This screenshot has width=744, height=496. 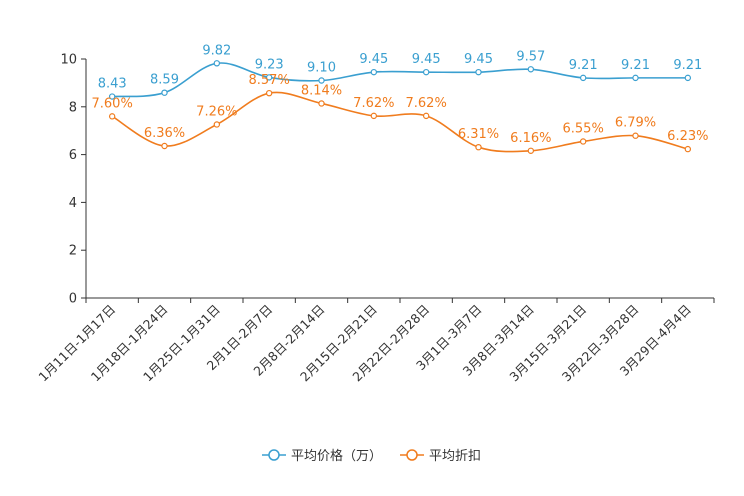 What do you see at coordinates (216, 111) in the screenshot?
I see `discount-data-label: 7.26%` at bounding box center [216, 111].